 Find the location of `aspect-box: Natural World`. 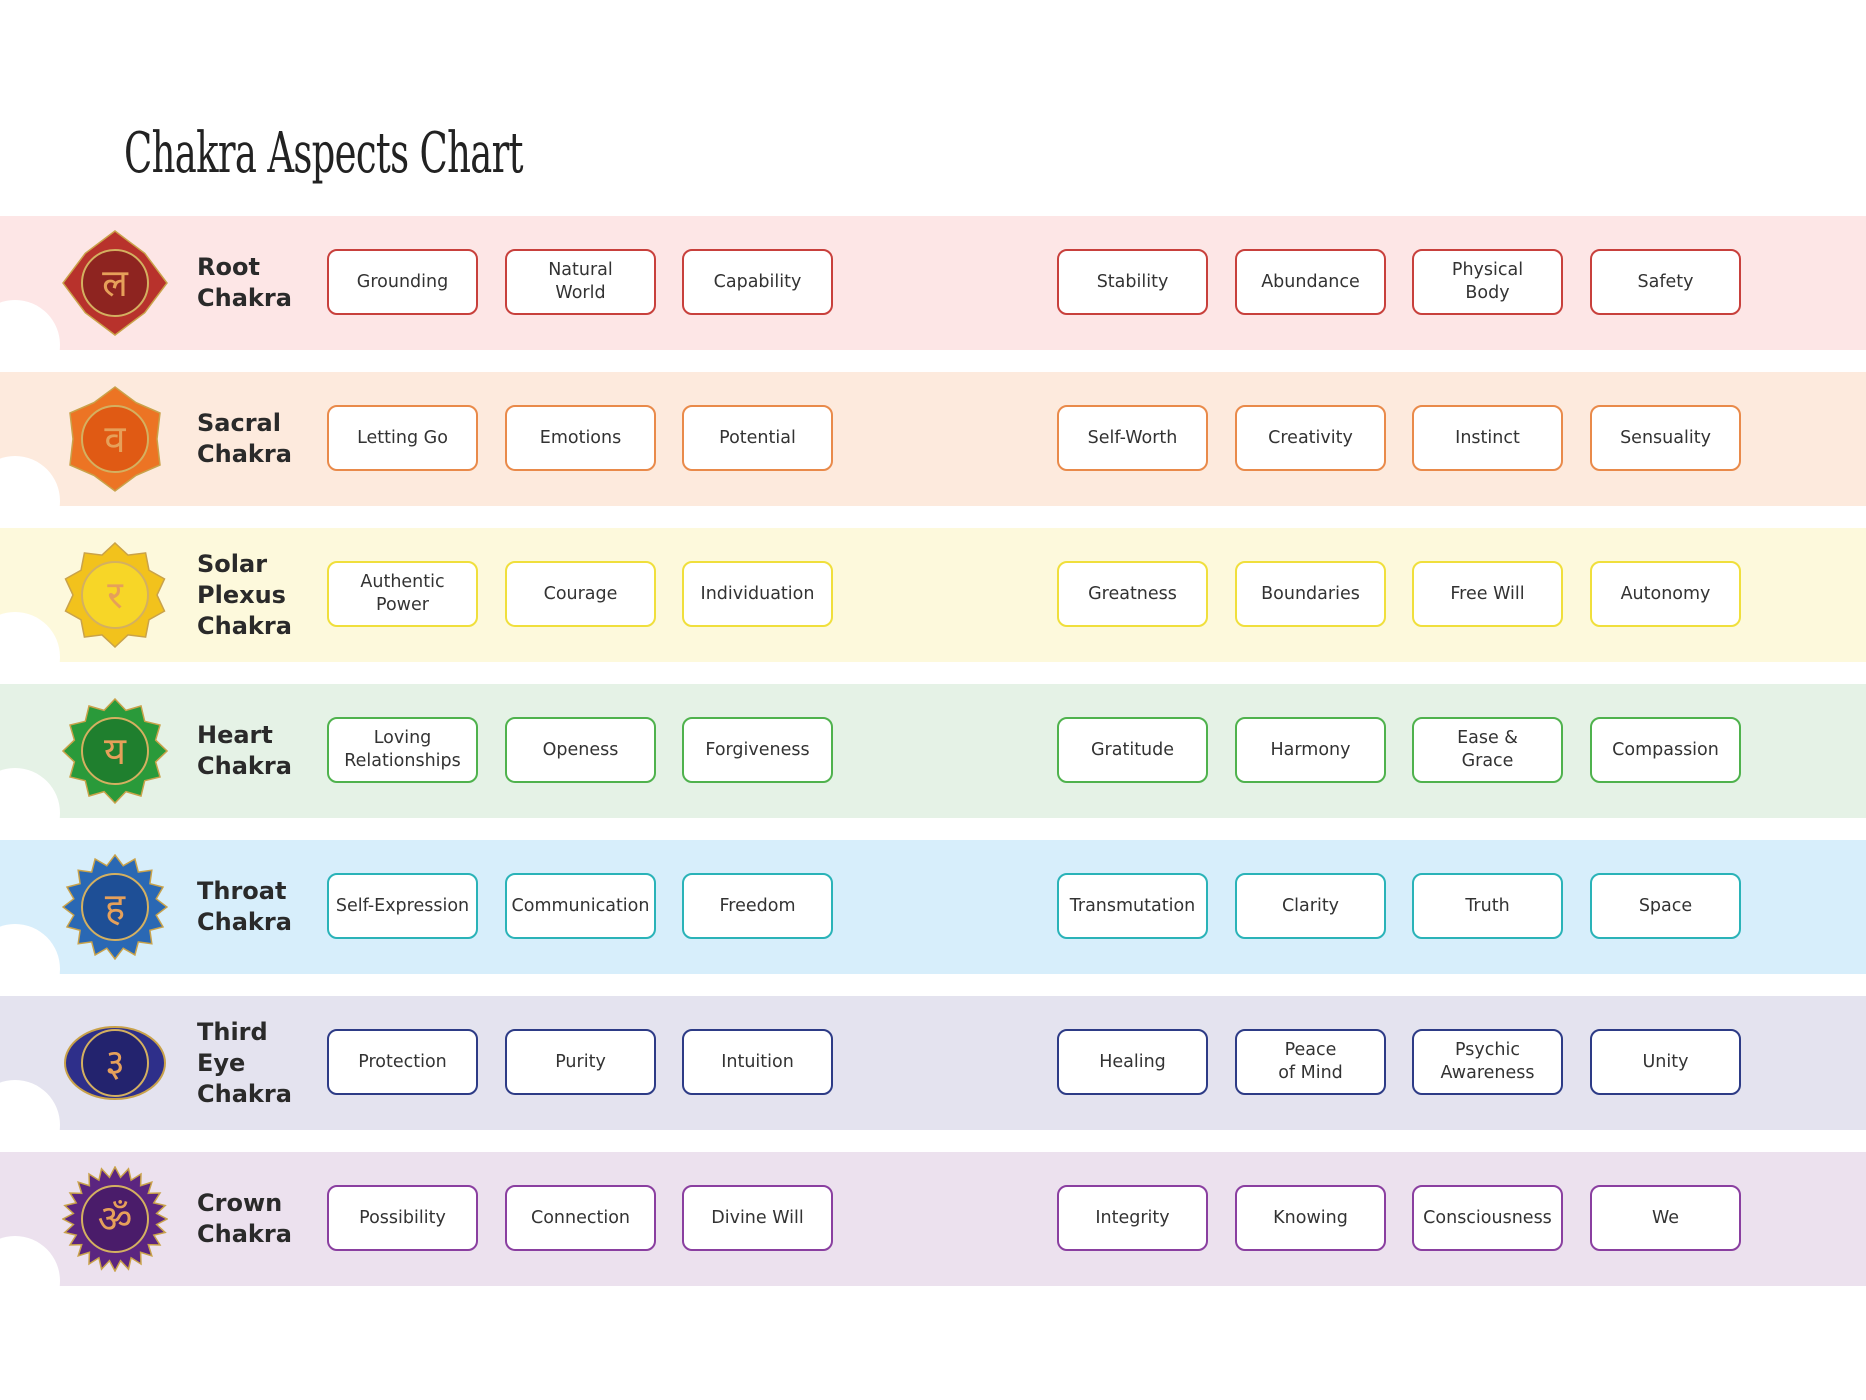

aspect-box: Natural World is located at coordinates (580, 282).